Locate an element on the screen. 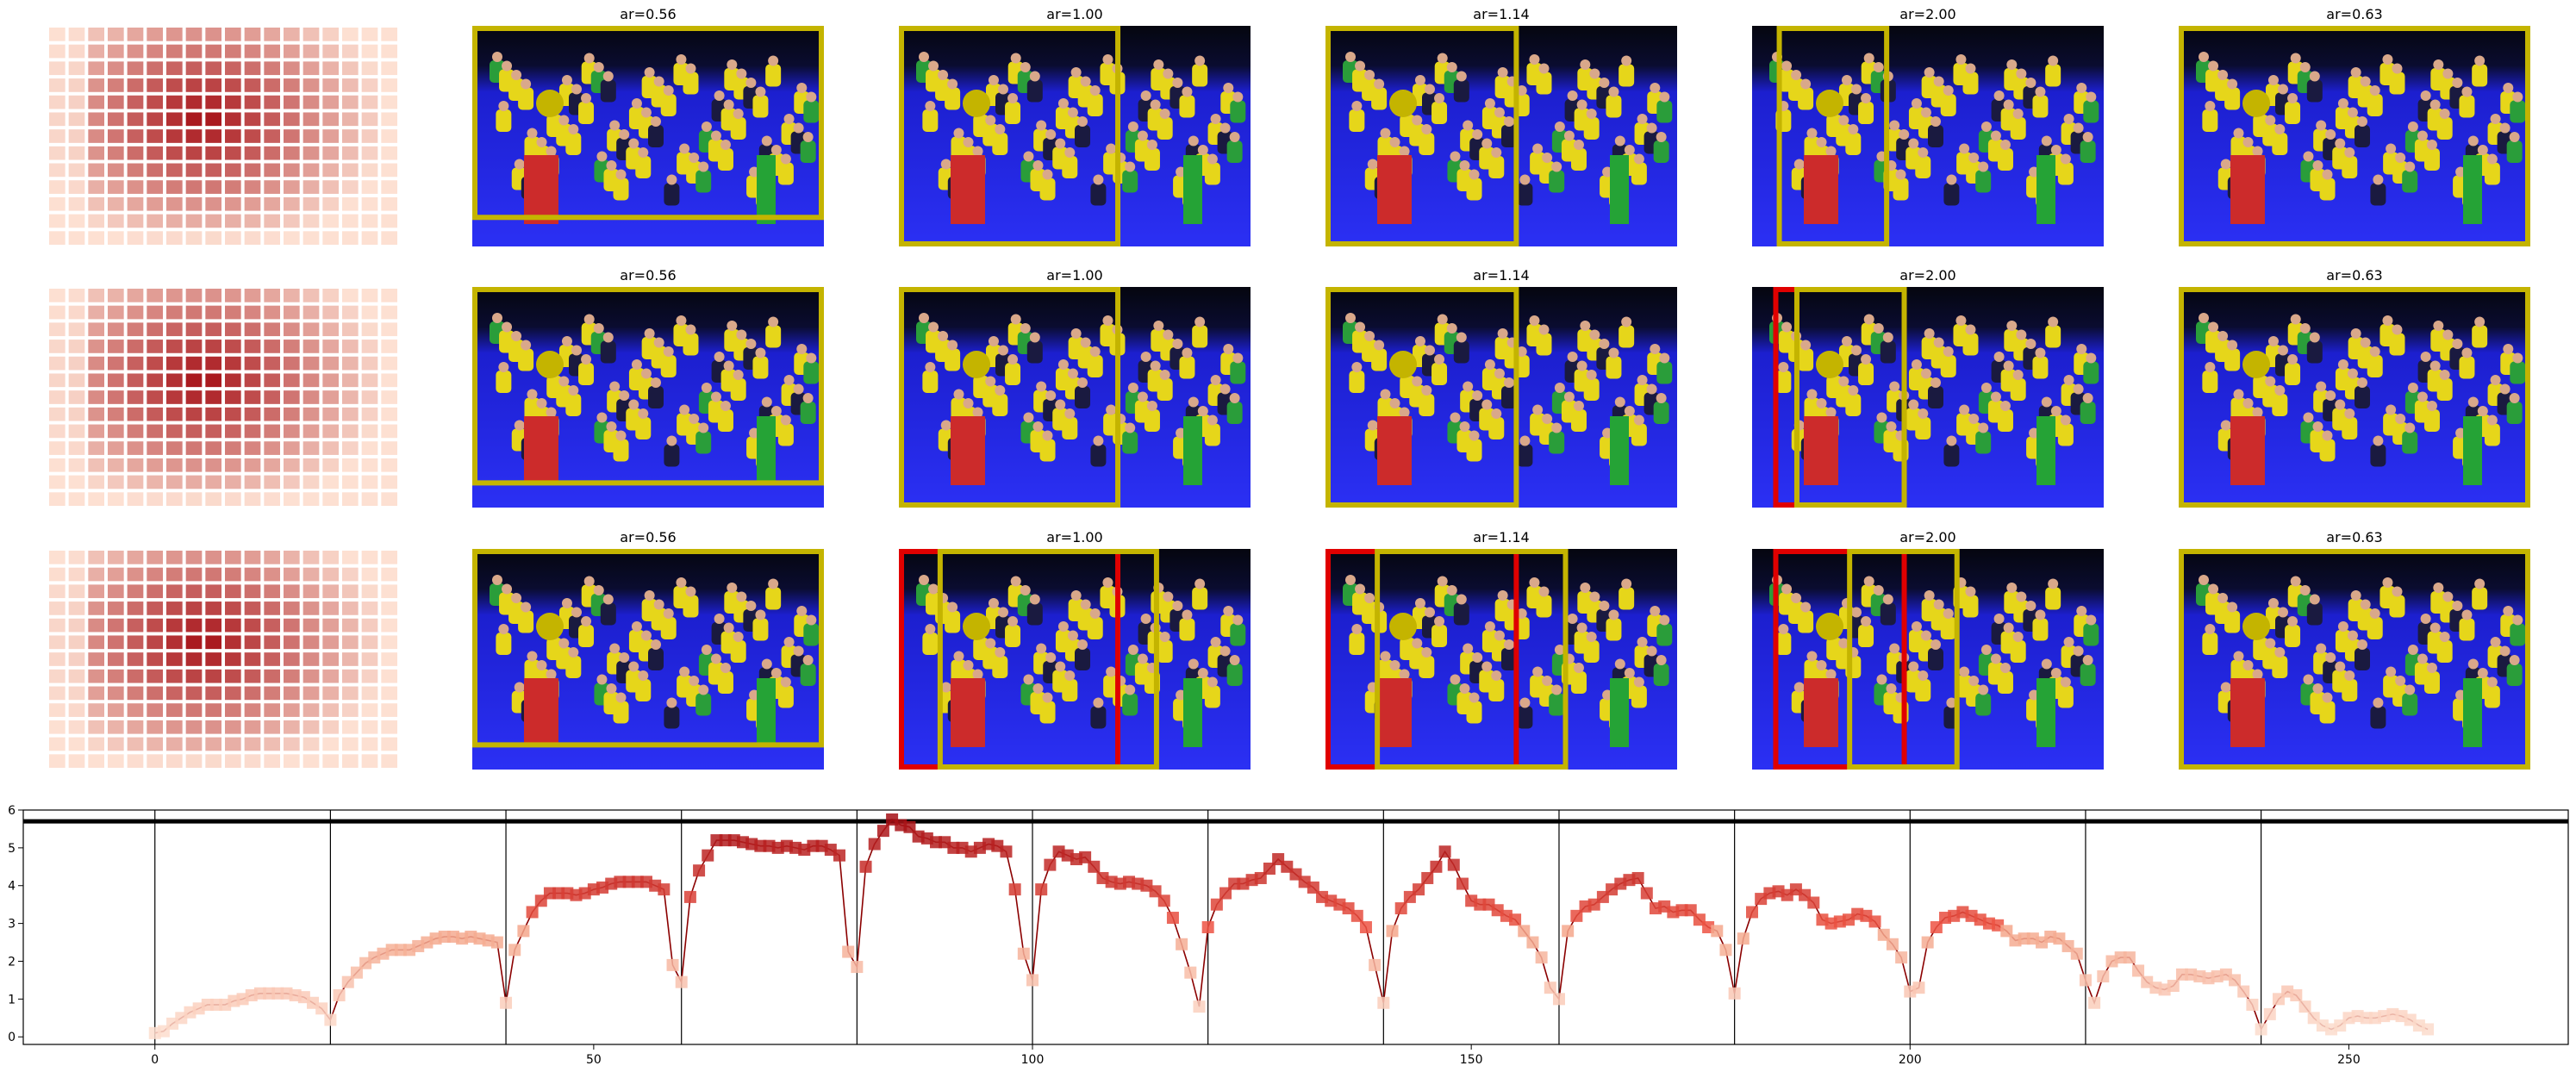 This screenshot has width=2576, height=1072. photo-panel: ar=0.63 is located at coordinates (2354, 126).